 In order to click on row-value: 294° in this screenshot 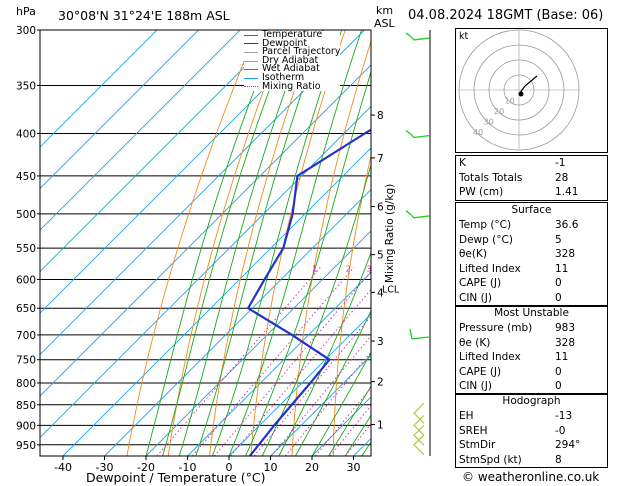, I will do `click(568, 445)`.